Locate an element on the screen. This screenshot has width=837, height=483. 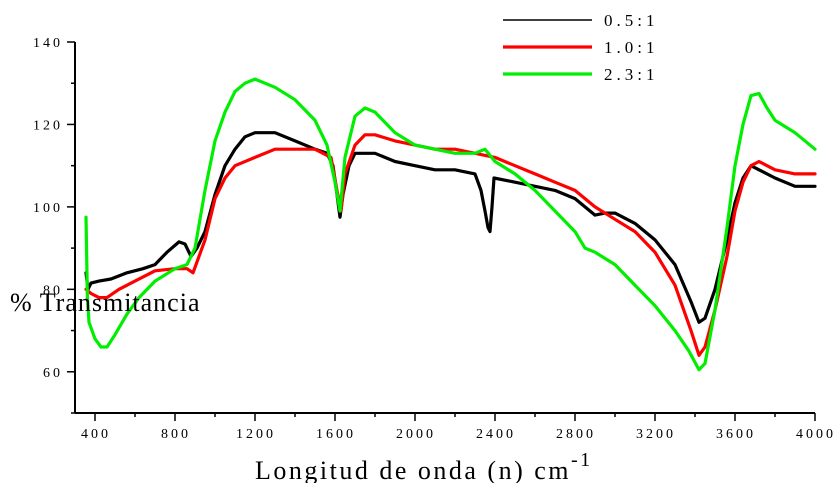
x-tick-label: 3200 is located at coordinates (656, 434).